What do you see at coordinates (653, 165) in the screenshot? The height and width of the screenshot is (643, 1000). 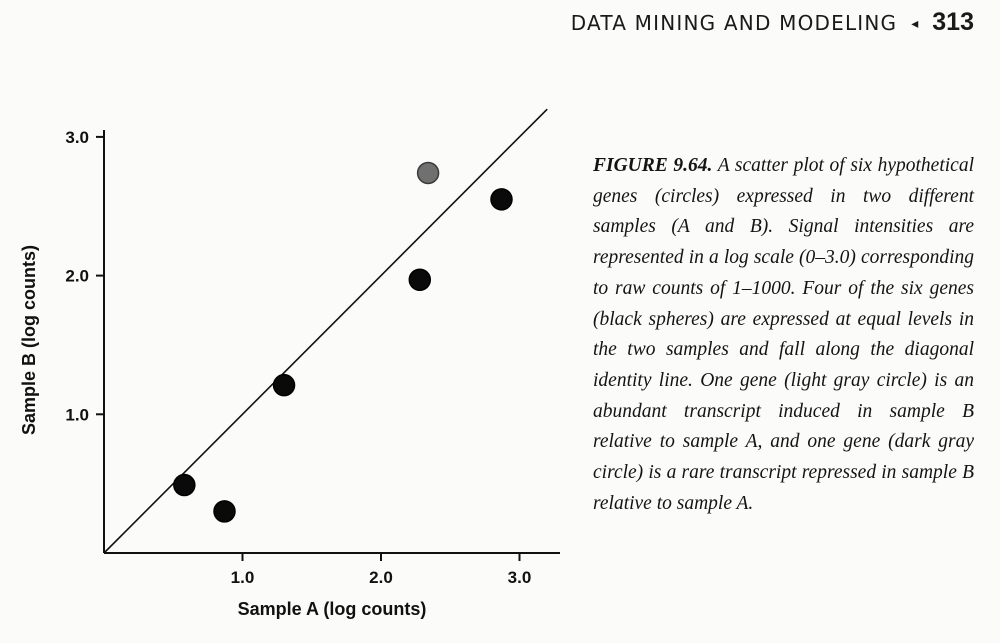 I see `figure-label: FIGURE 9.64.` at bounding box center [653, 165].